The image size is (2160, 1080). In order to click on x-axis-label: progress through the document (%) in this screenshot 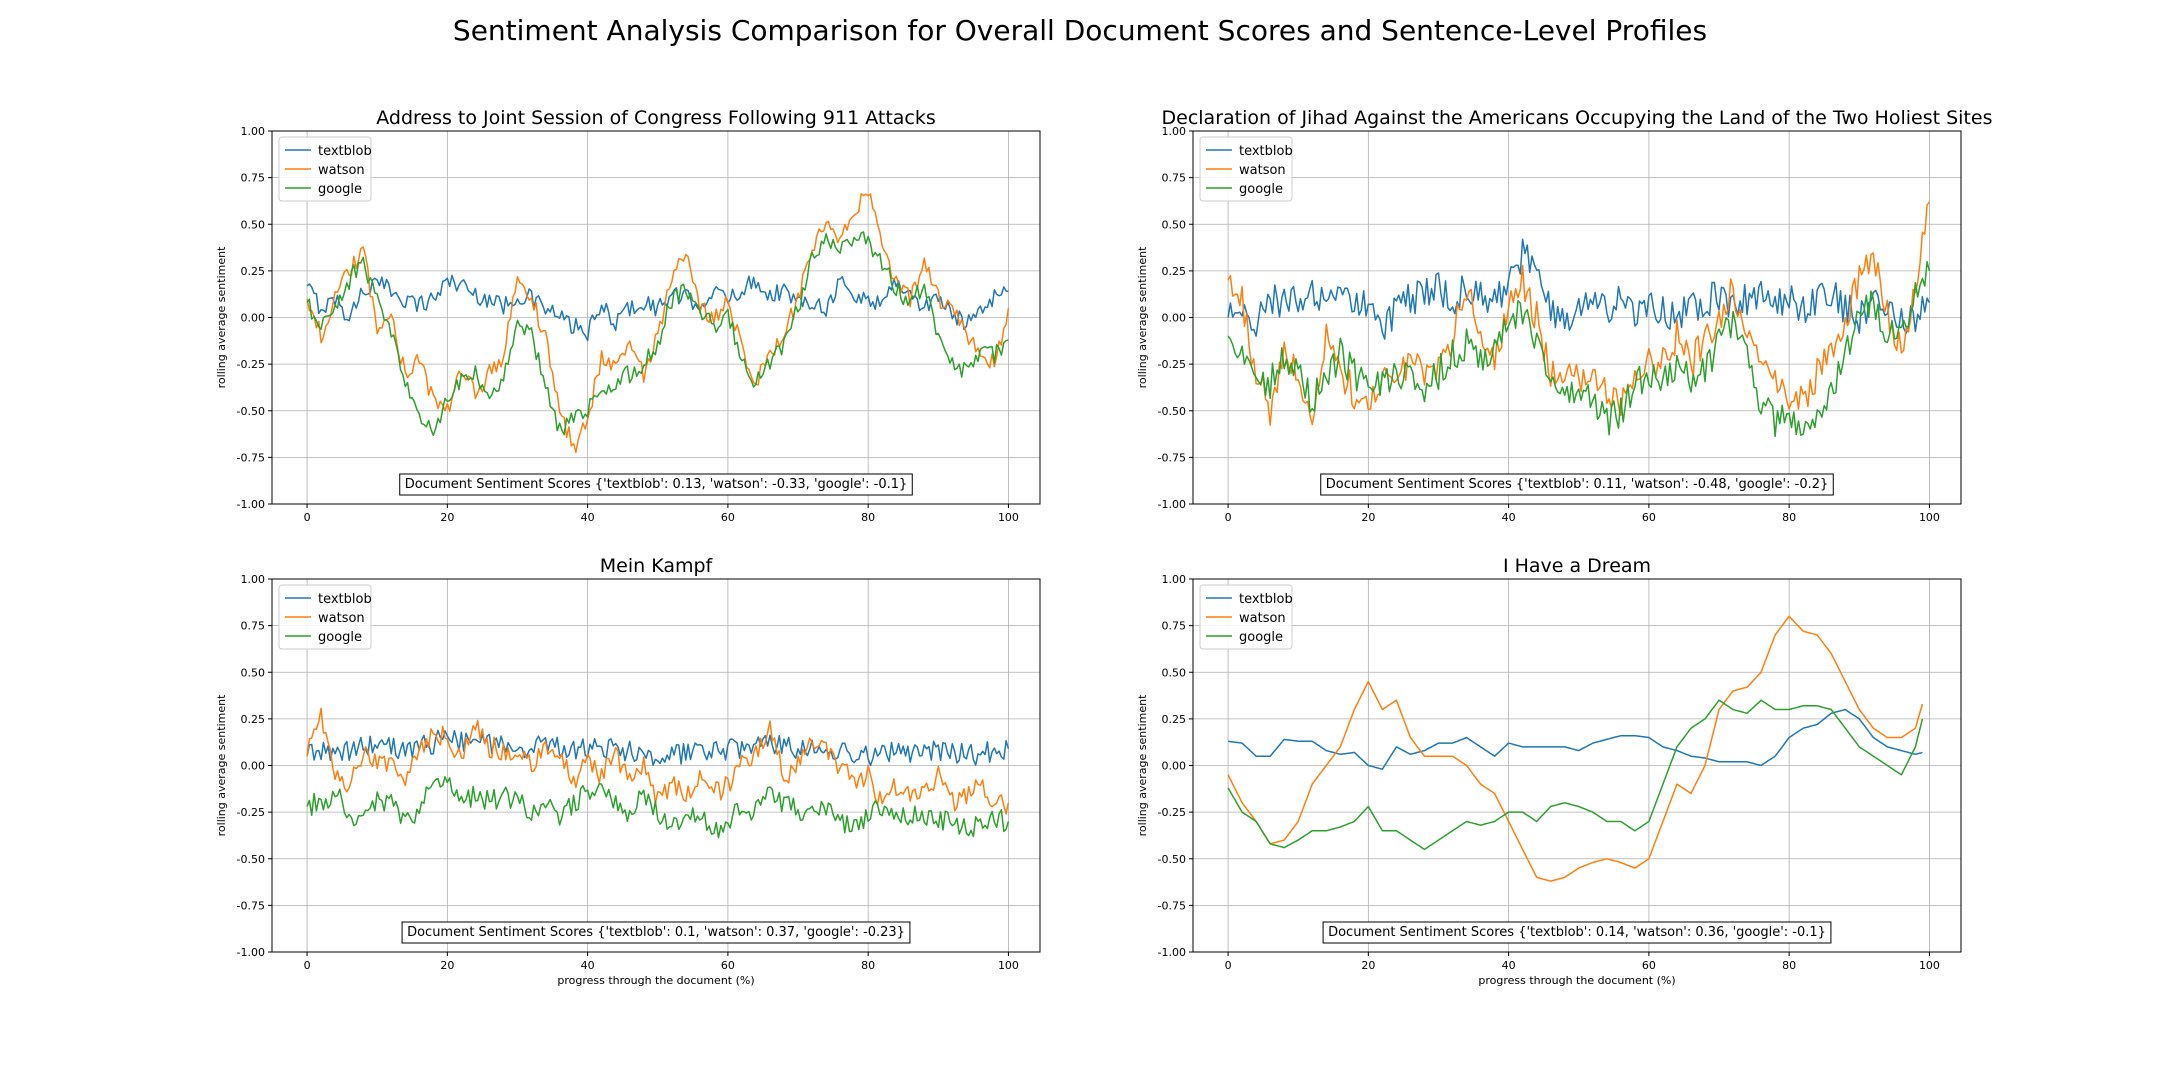, I will do `click(1576, 980)`.